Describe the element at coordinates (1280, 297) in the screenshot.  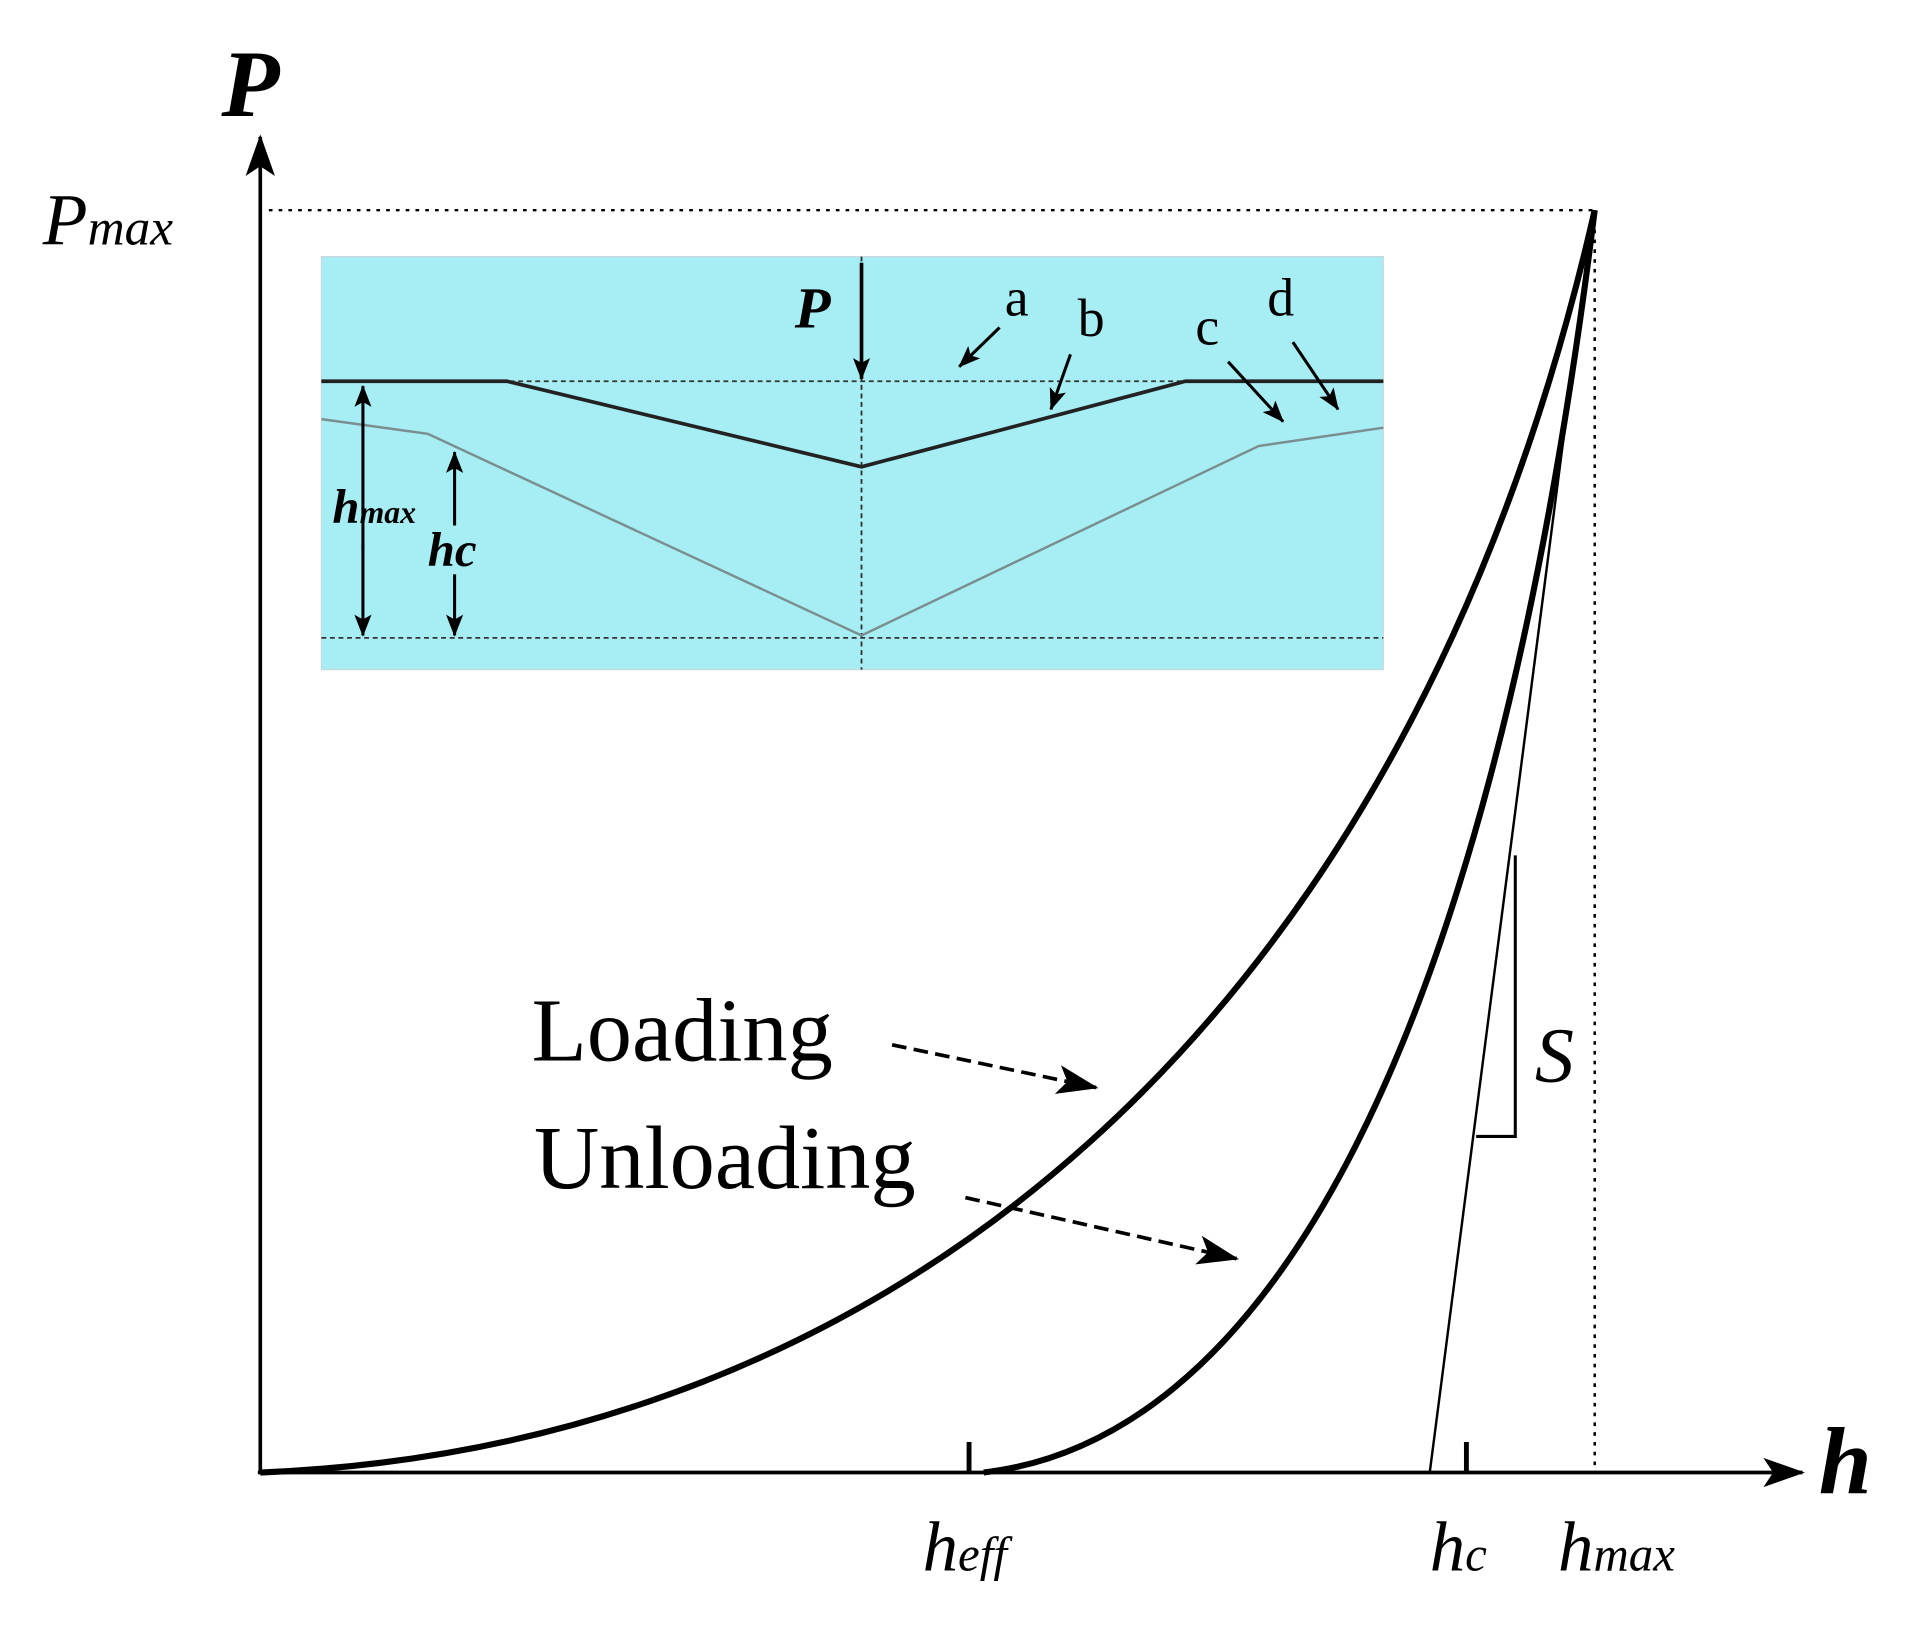
I see `marker-label: d` at that location.